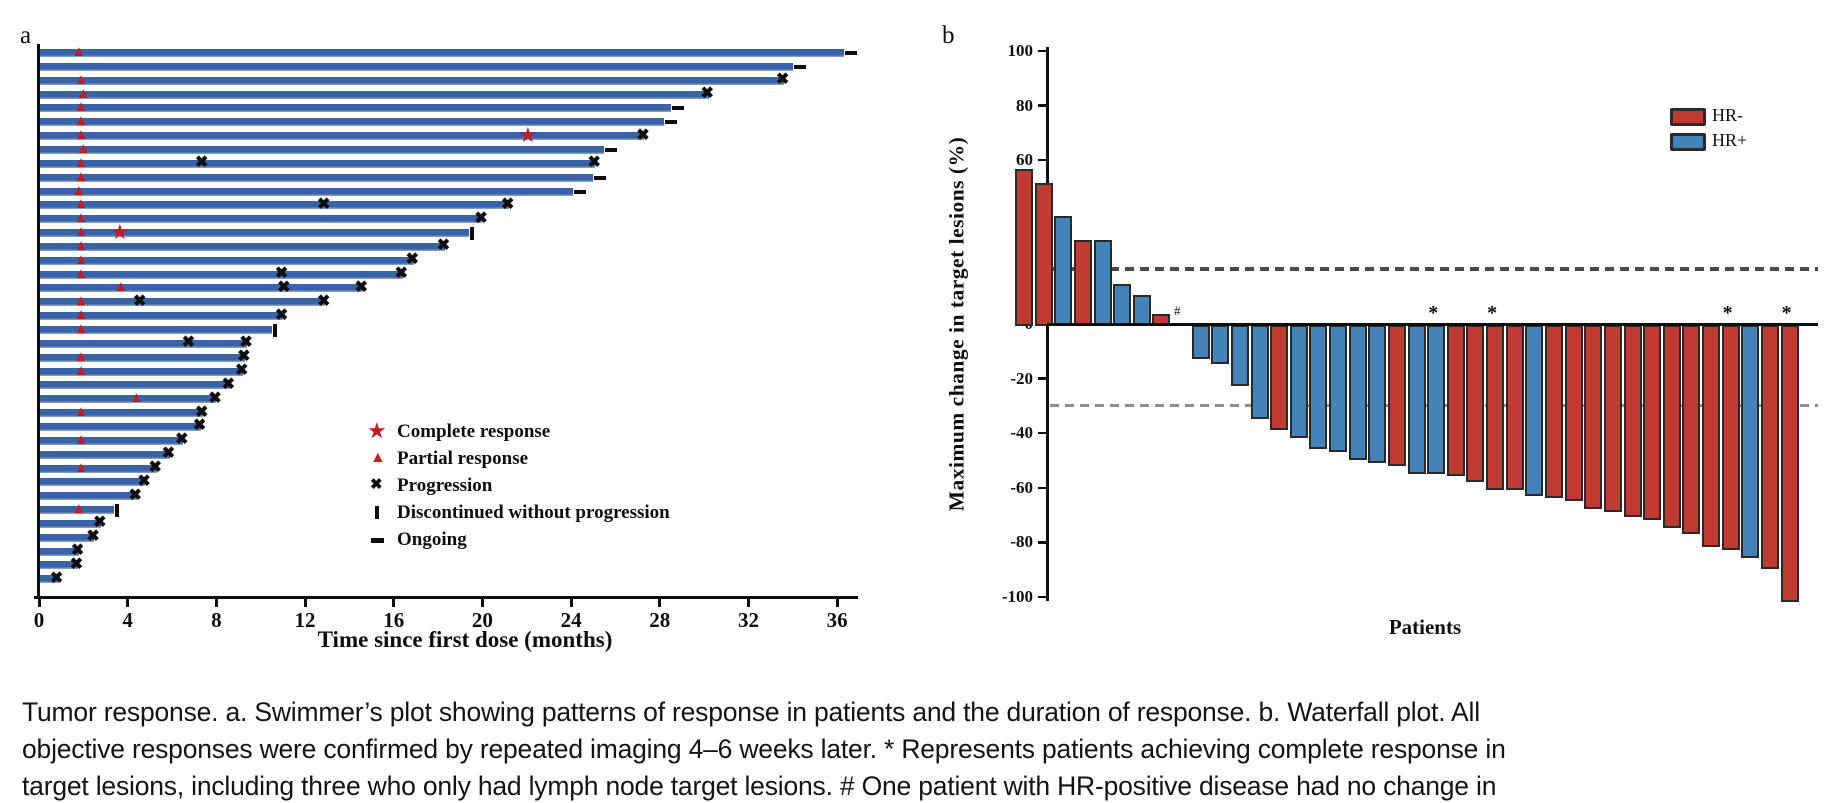 The image size is (1835, 803). What do you see at coordinates (445, 485) in the screenshot?
I see `legend-item-label: Progression` at bounding box center [445, 485].